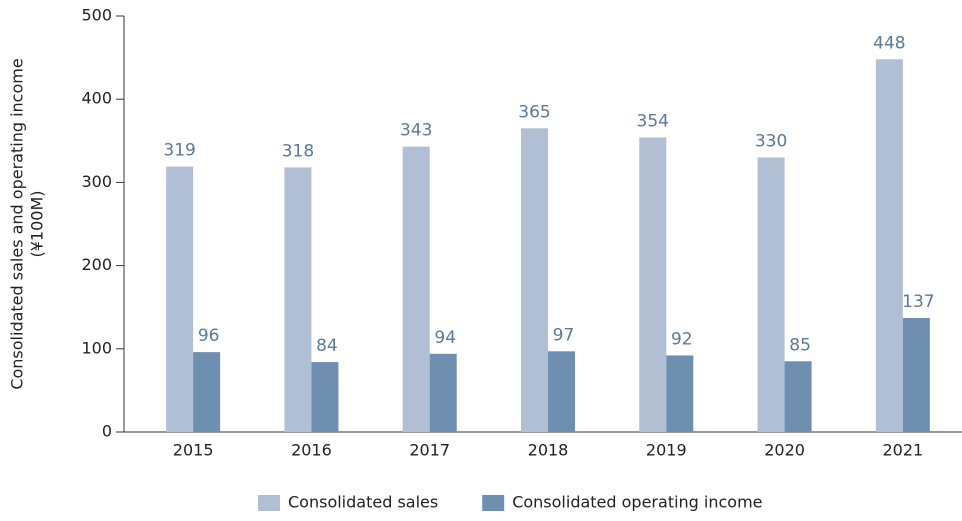  Describe the element at coordinates (193, 450) in the screenshot. I see `x-tick-label: 2015` at that location.